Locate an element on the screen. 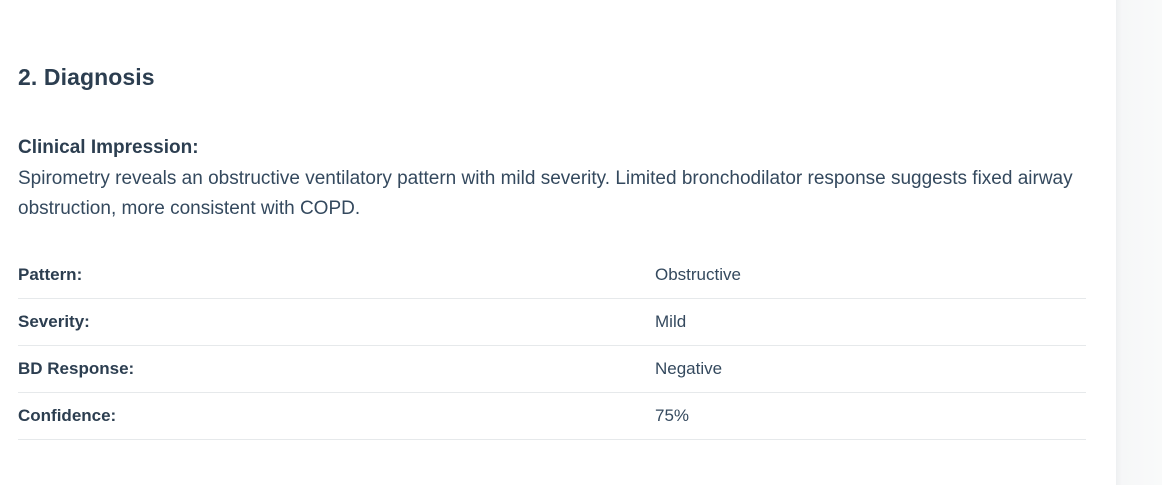 The width and height of the screenshot is (1162, 485). details-value: Obstructive is located at coordinates (698, 274).